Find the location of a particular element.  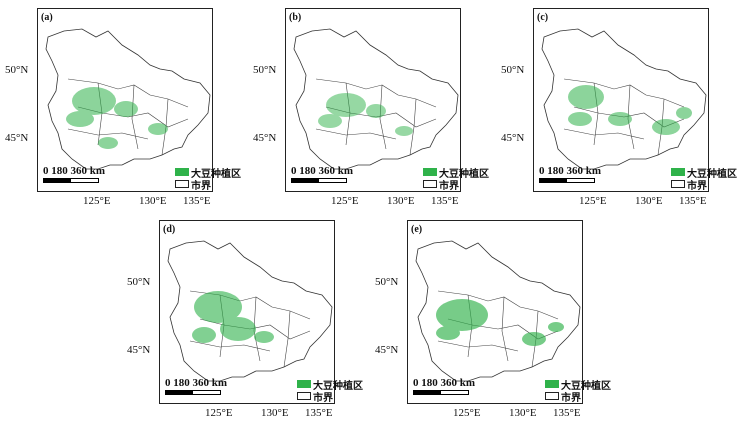

panel-label: (a) is located at coordinates (47, 17).